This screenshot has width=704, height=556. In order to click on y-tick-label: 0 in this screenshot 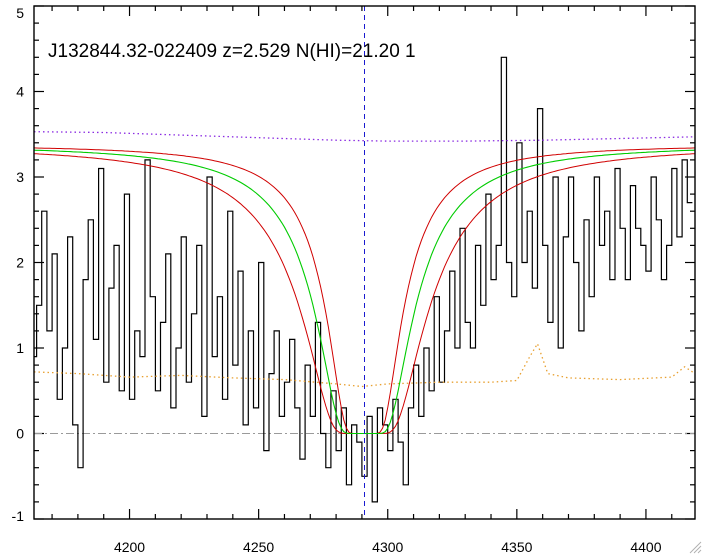, I will do `click(20, 434)`.